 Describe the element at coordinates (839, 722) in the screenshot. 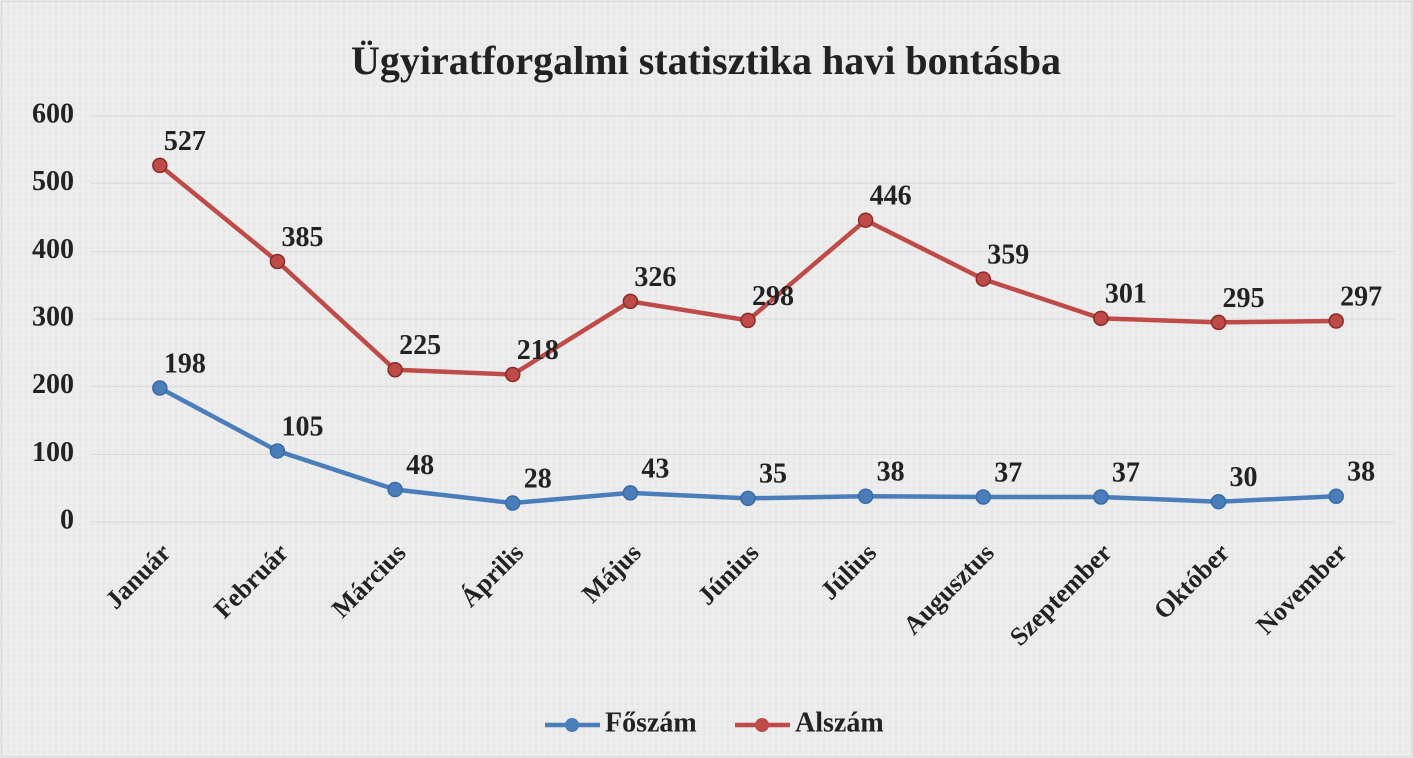

I see `legend-label: Alszám` at that location.